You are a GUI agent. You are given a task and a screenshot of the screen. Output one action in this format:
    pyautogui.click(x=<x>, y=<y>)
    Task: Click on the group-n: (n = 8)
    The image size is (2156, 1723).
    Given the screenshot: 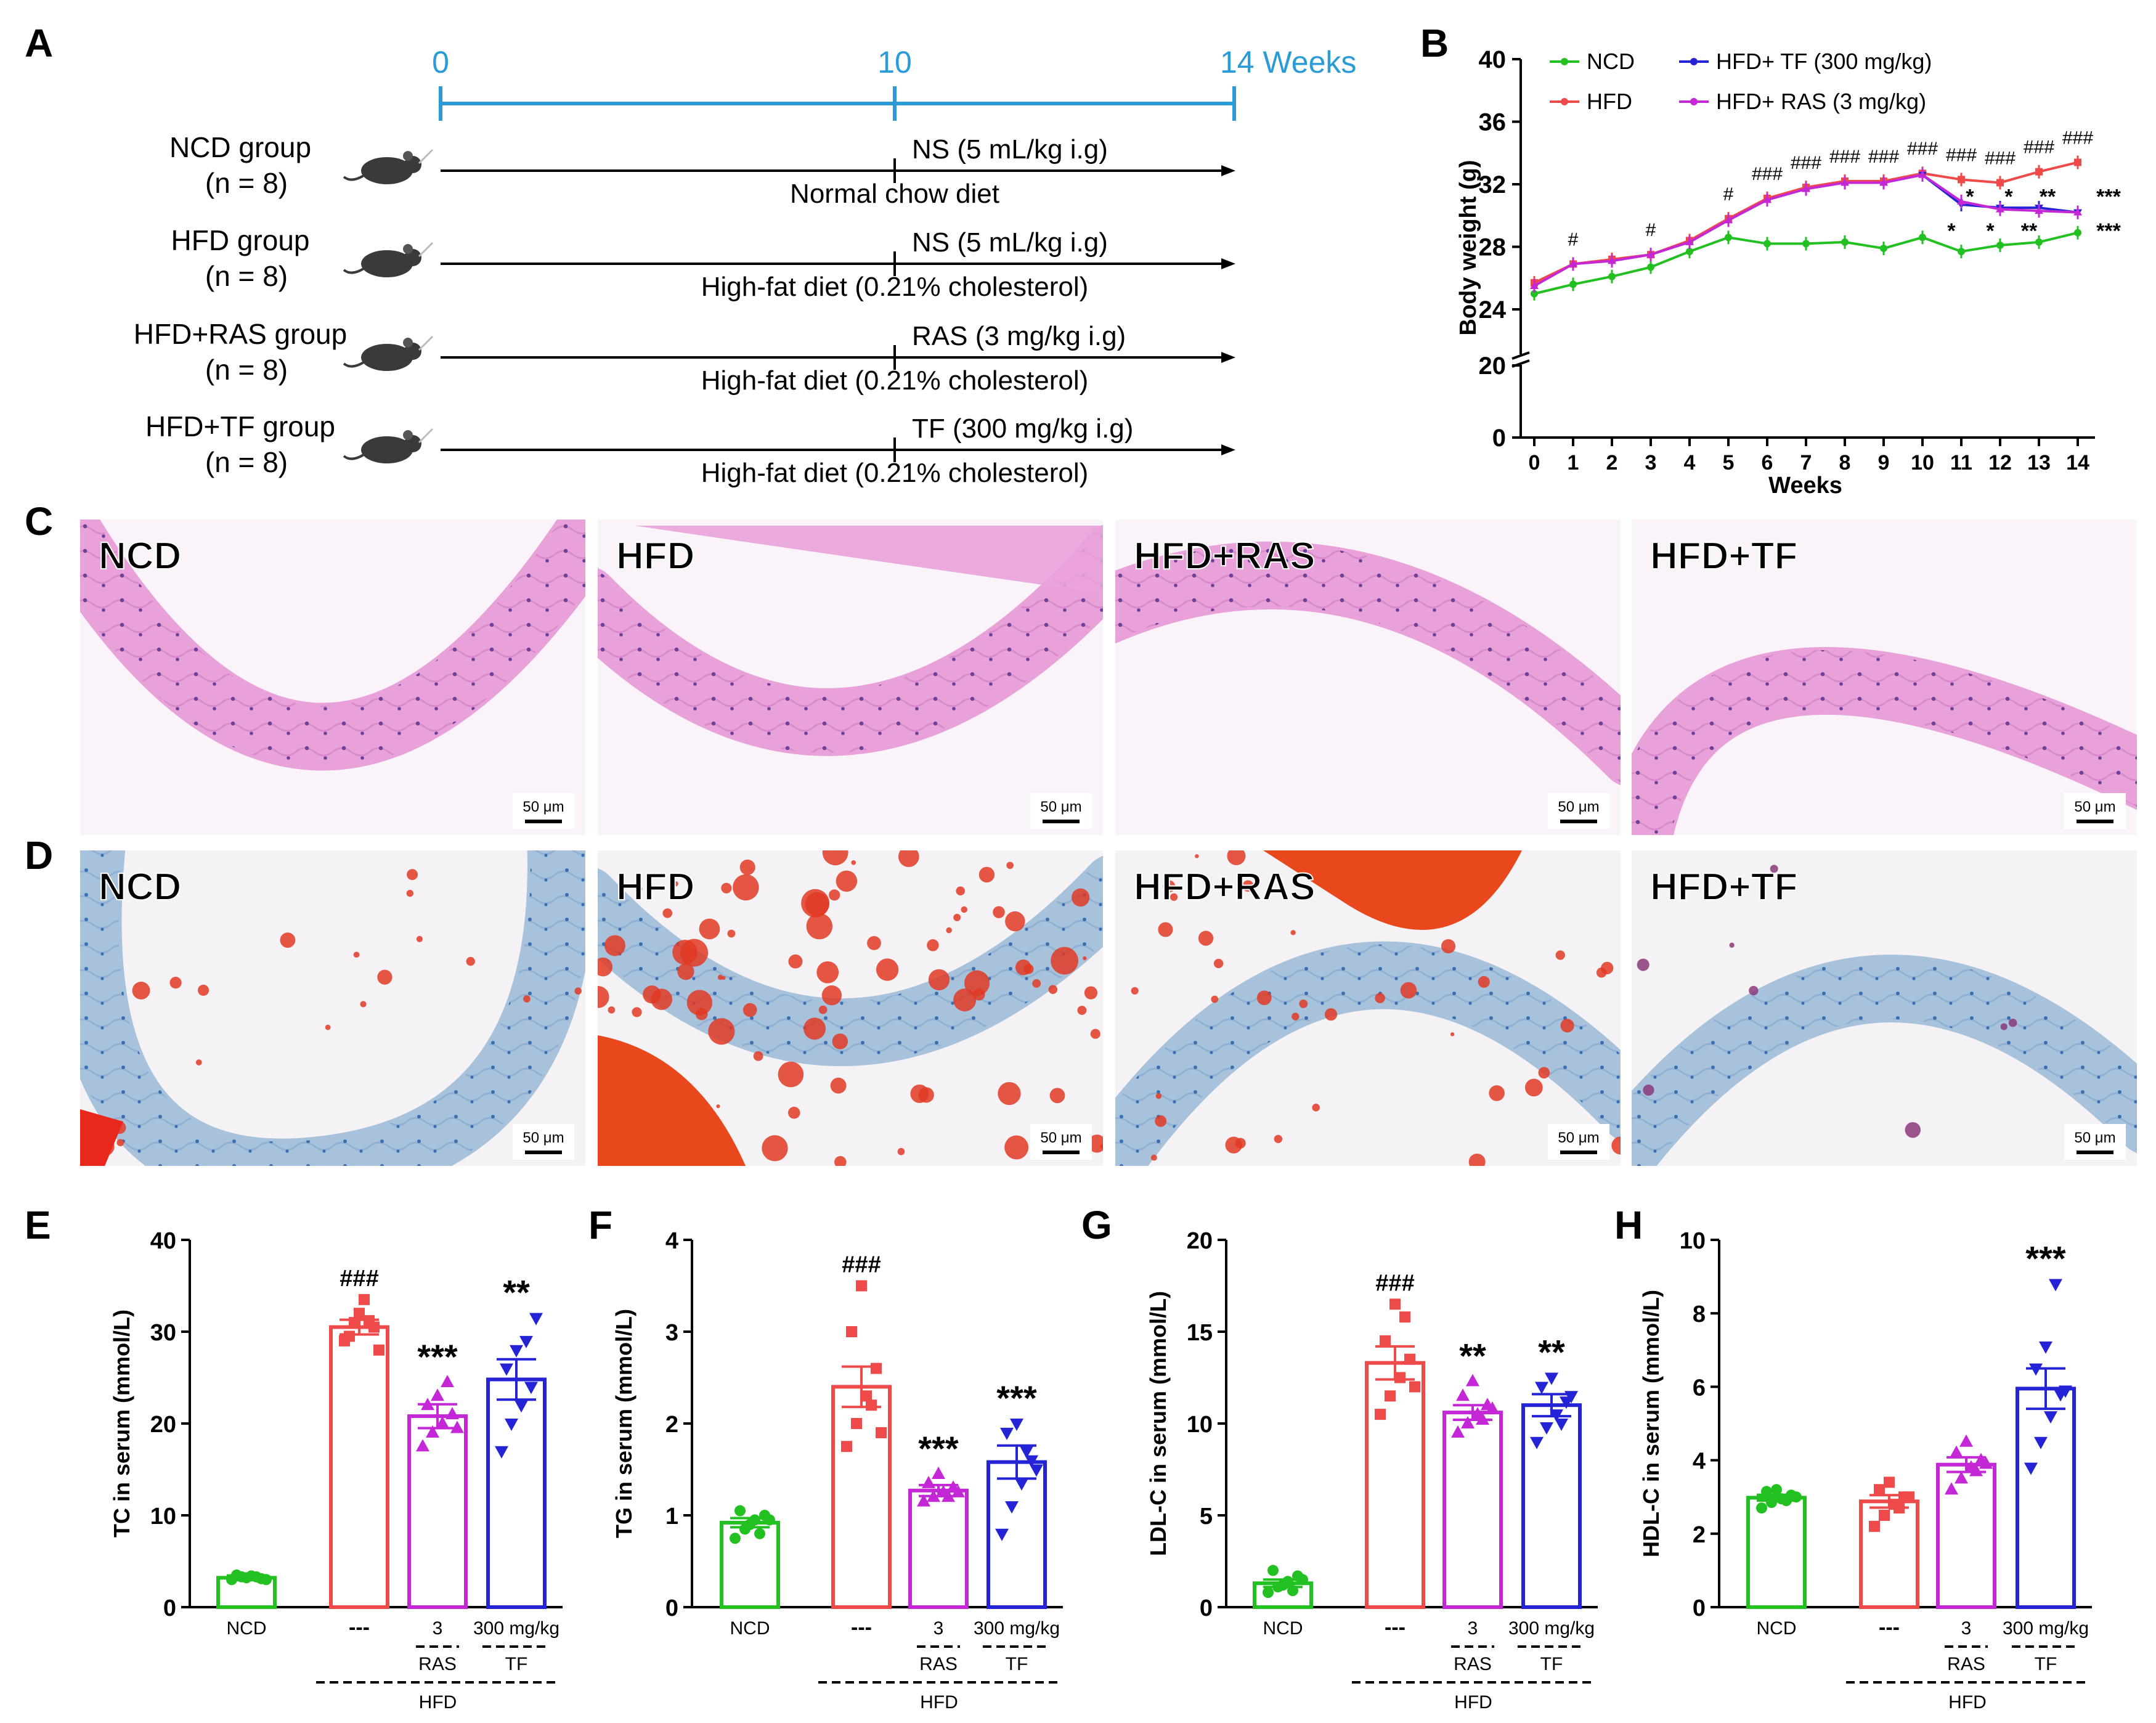 What is the action you would take?
    pyautogui.click(x=246, y=276)
    